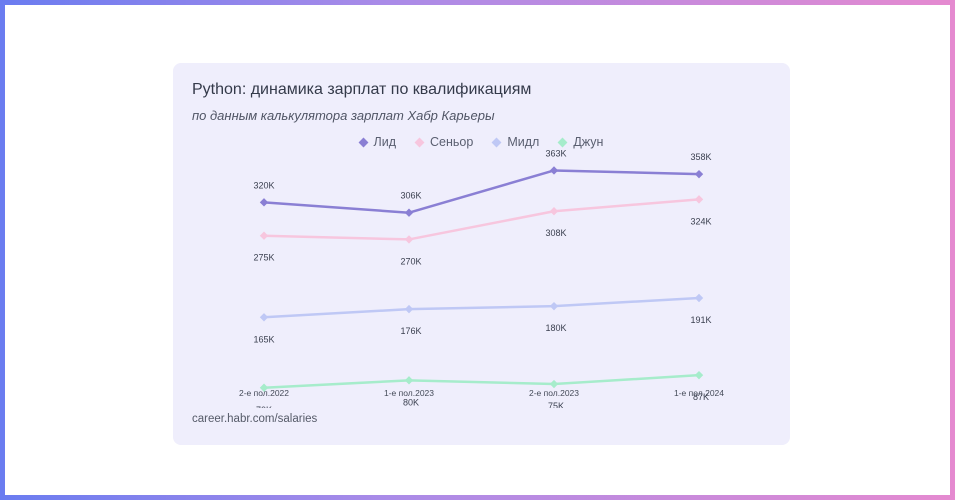 Image resolution: width=955 pixels, height=500 pixels. I want to click on x-tick-label: 1-е пол.2024, so click(699, 393).